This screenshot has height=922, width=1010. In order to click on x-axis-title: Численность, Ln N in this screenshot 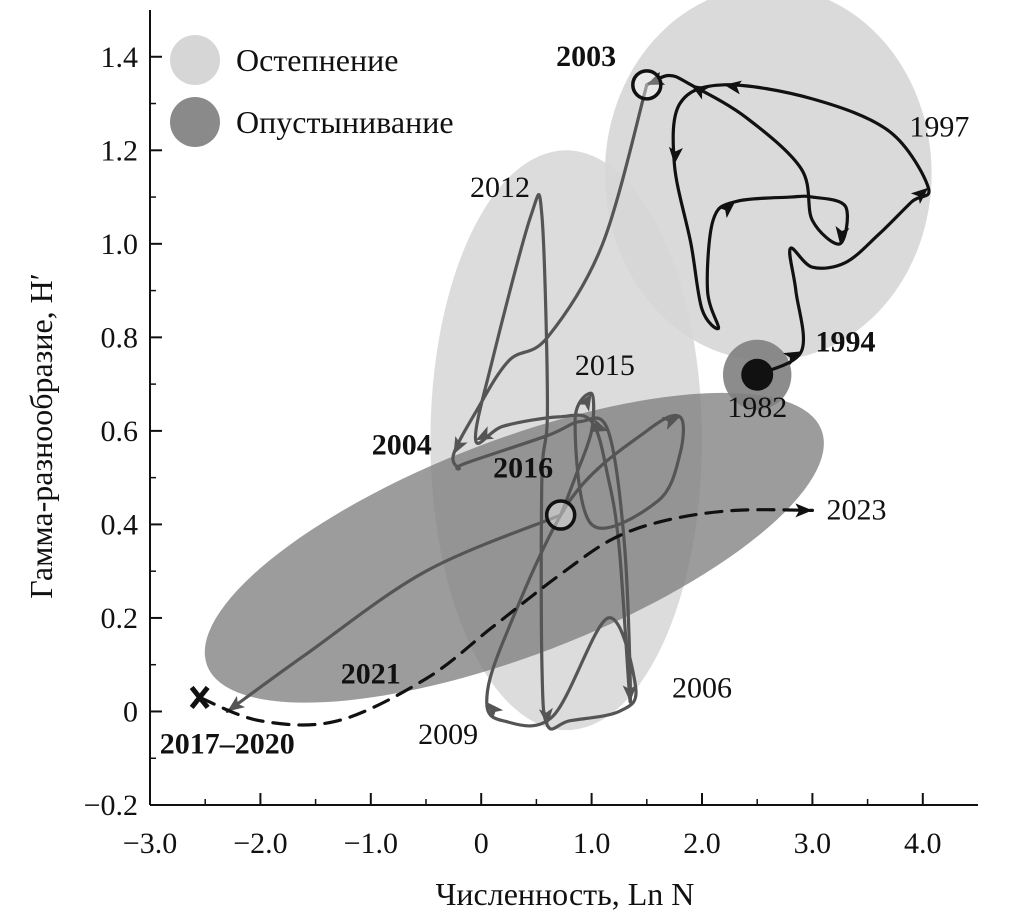, I will do `click(565, 894)`.